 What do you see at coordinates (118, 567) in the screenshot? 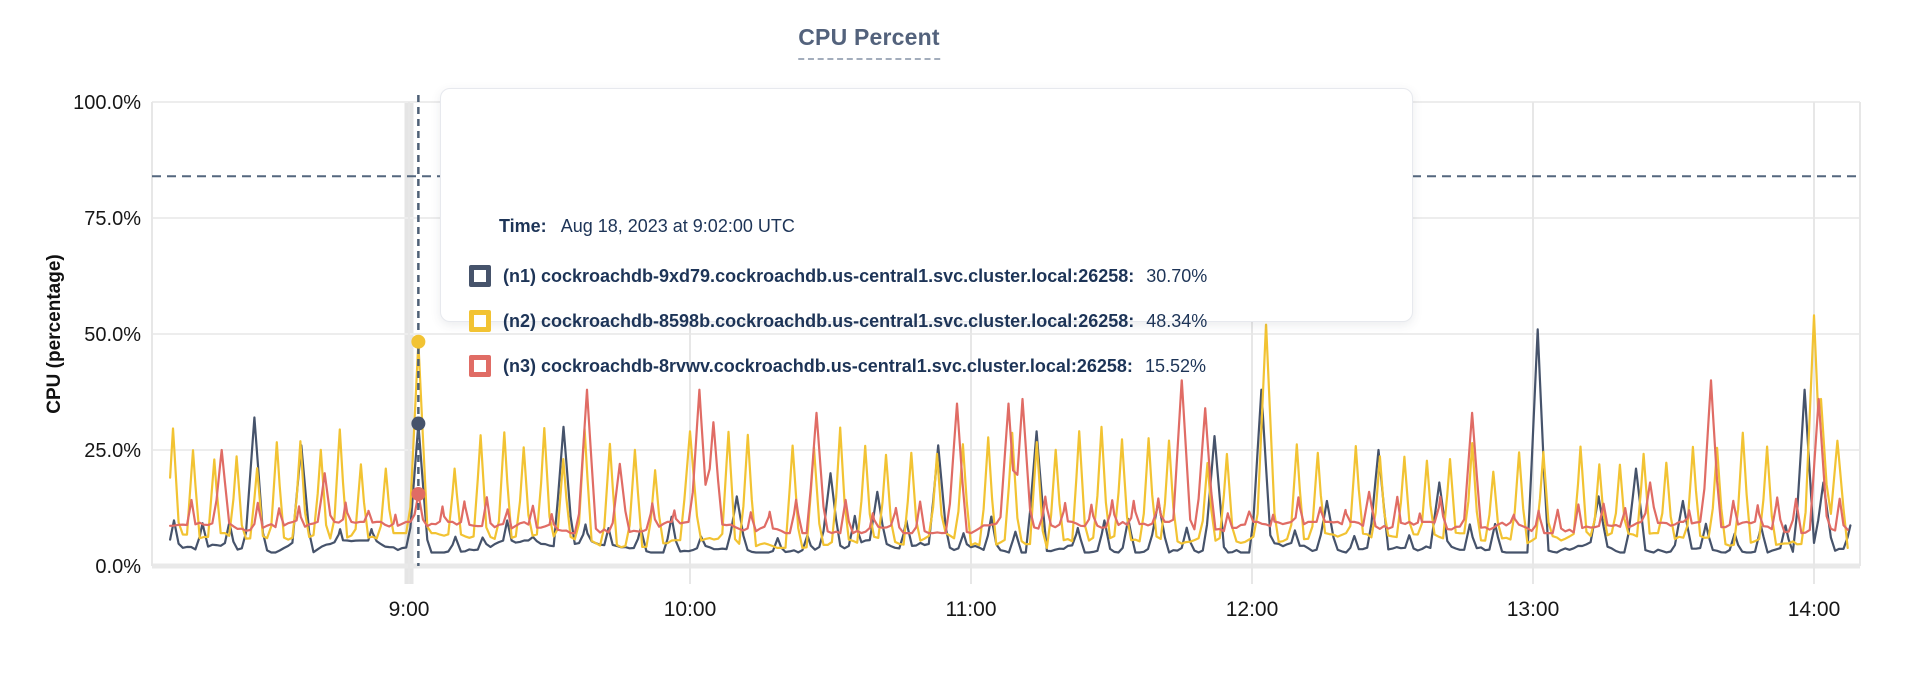
I see `y-tick-0.0%: 0.0%` at bounding box center [118, 567].